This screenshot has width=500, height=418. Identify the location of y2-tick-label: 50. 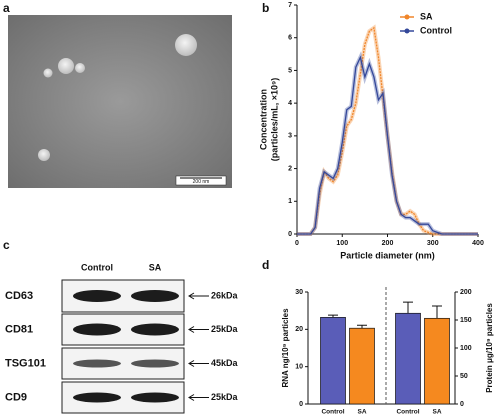
(464, 376).